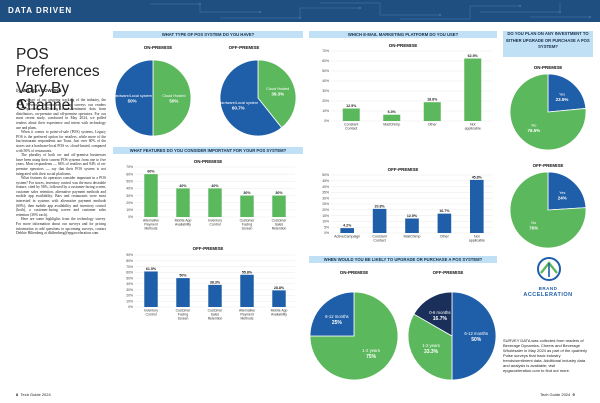 The width and height of the screenshot is (600, 403). I want to click on slice-value: 24%, so click(562, 197).